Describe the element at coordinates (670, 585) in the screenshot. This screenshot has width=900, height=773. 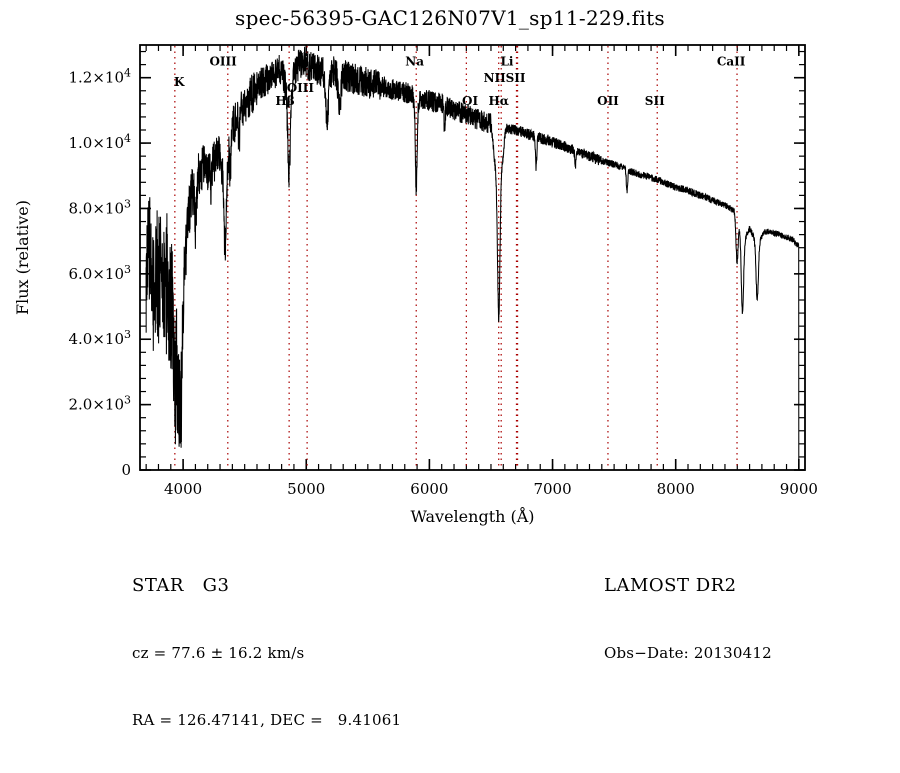
I see `survey-text: LAMOST DR2` at that location.